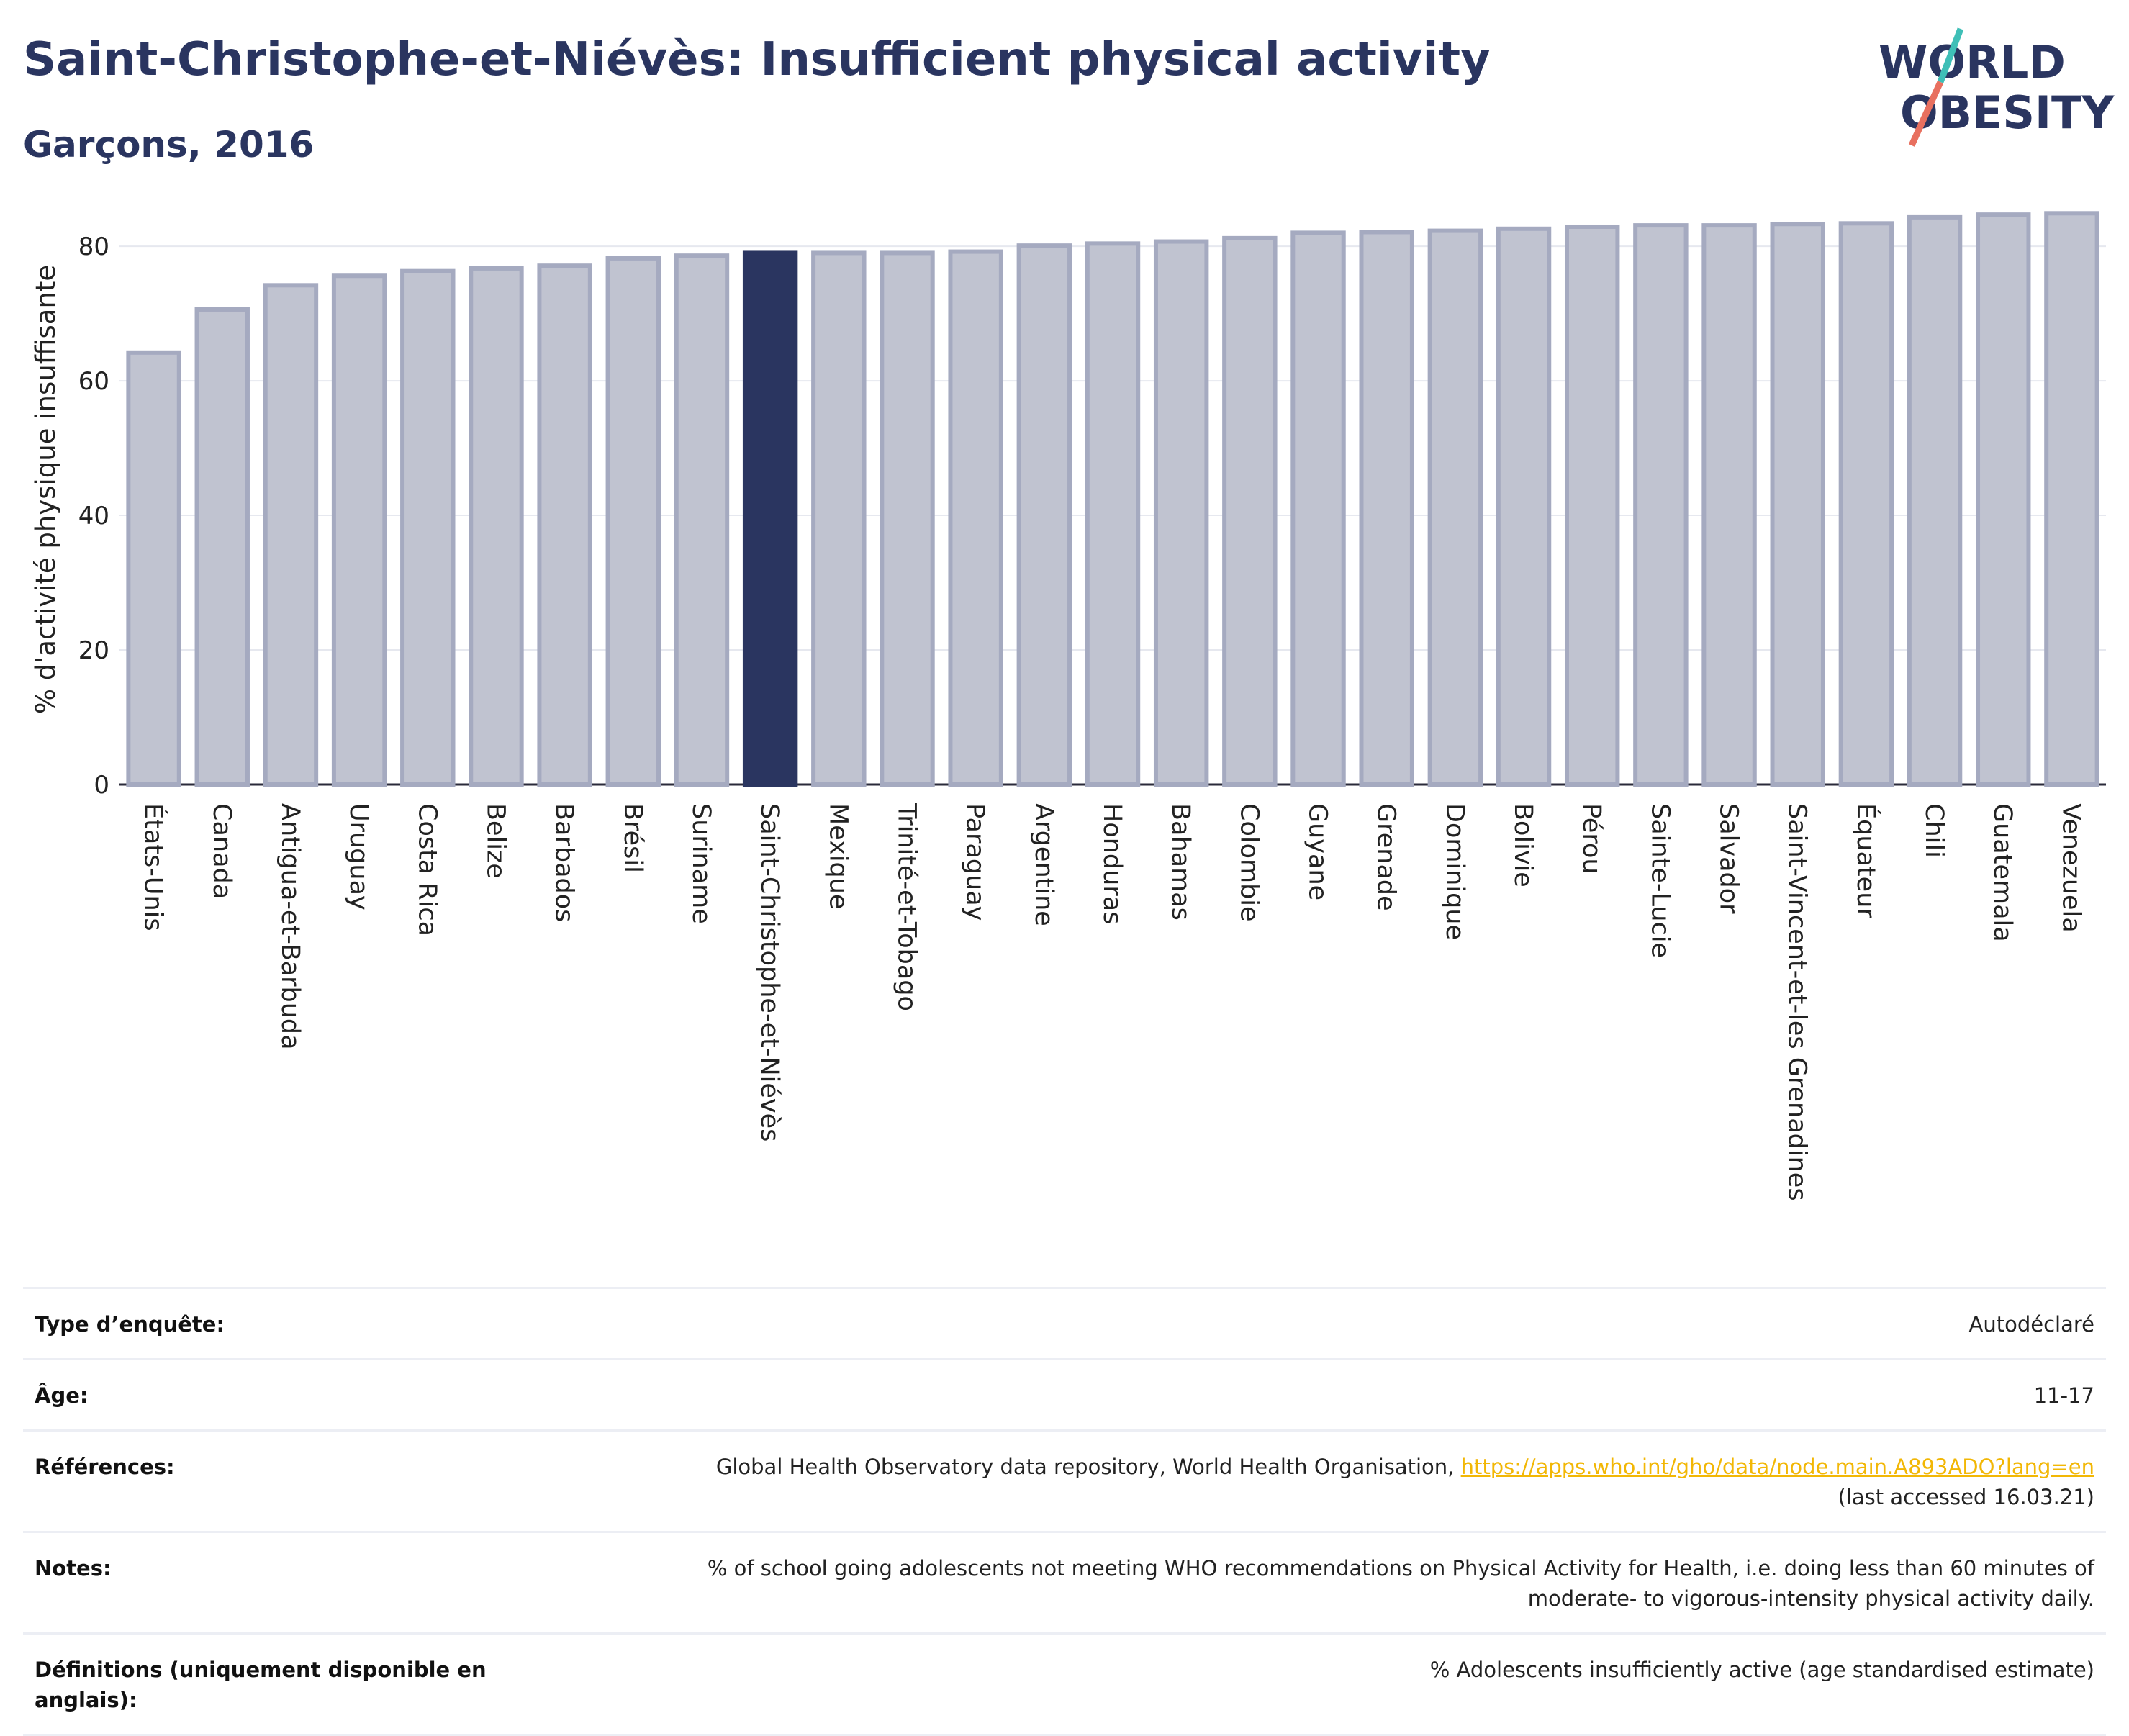 The width and height of the screenshot is (2129, 1736). Describe the element at coordinates (1659, 880) in the screenshot. I see `x-tick-label: Sainte-Lucie` at that location.